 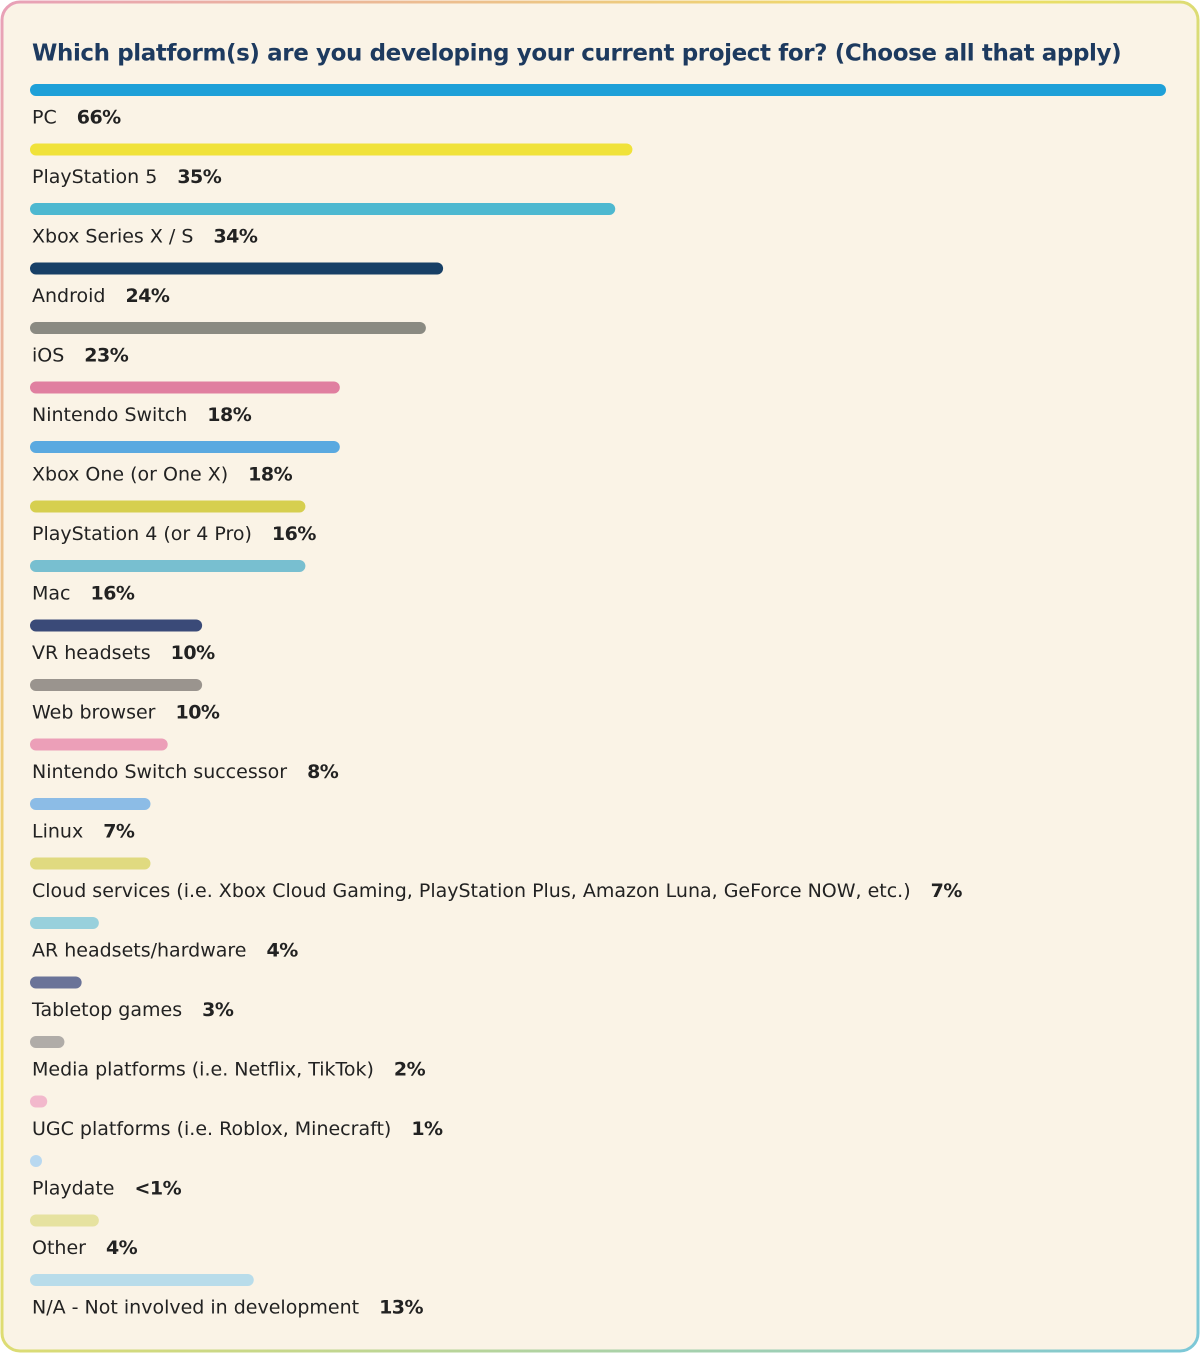 What do you see at coordinates (401, 1308) in the screenshot?
I see `value-label: 13%` at bounding box center [401, 1308].